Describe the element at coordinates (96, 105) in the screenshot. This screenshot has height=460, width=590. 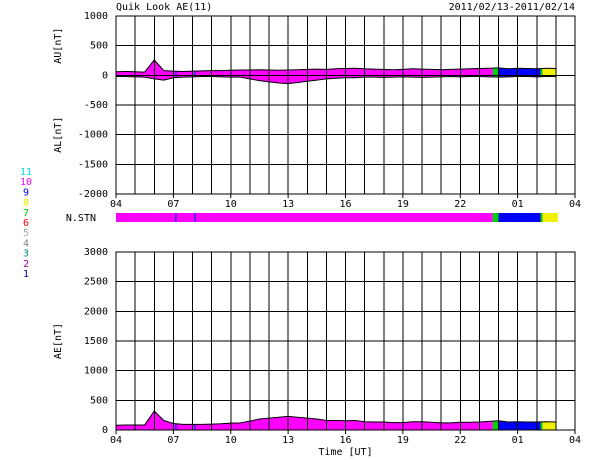
I see `y-tick-label: -500` at that location.